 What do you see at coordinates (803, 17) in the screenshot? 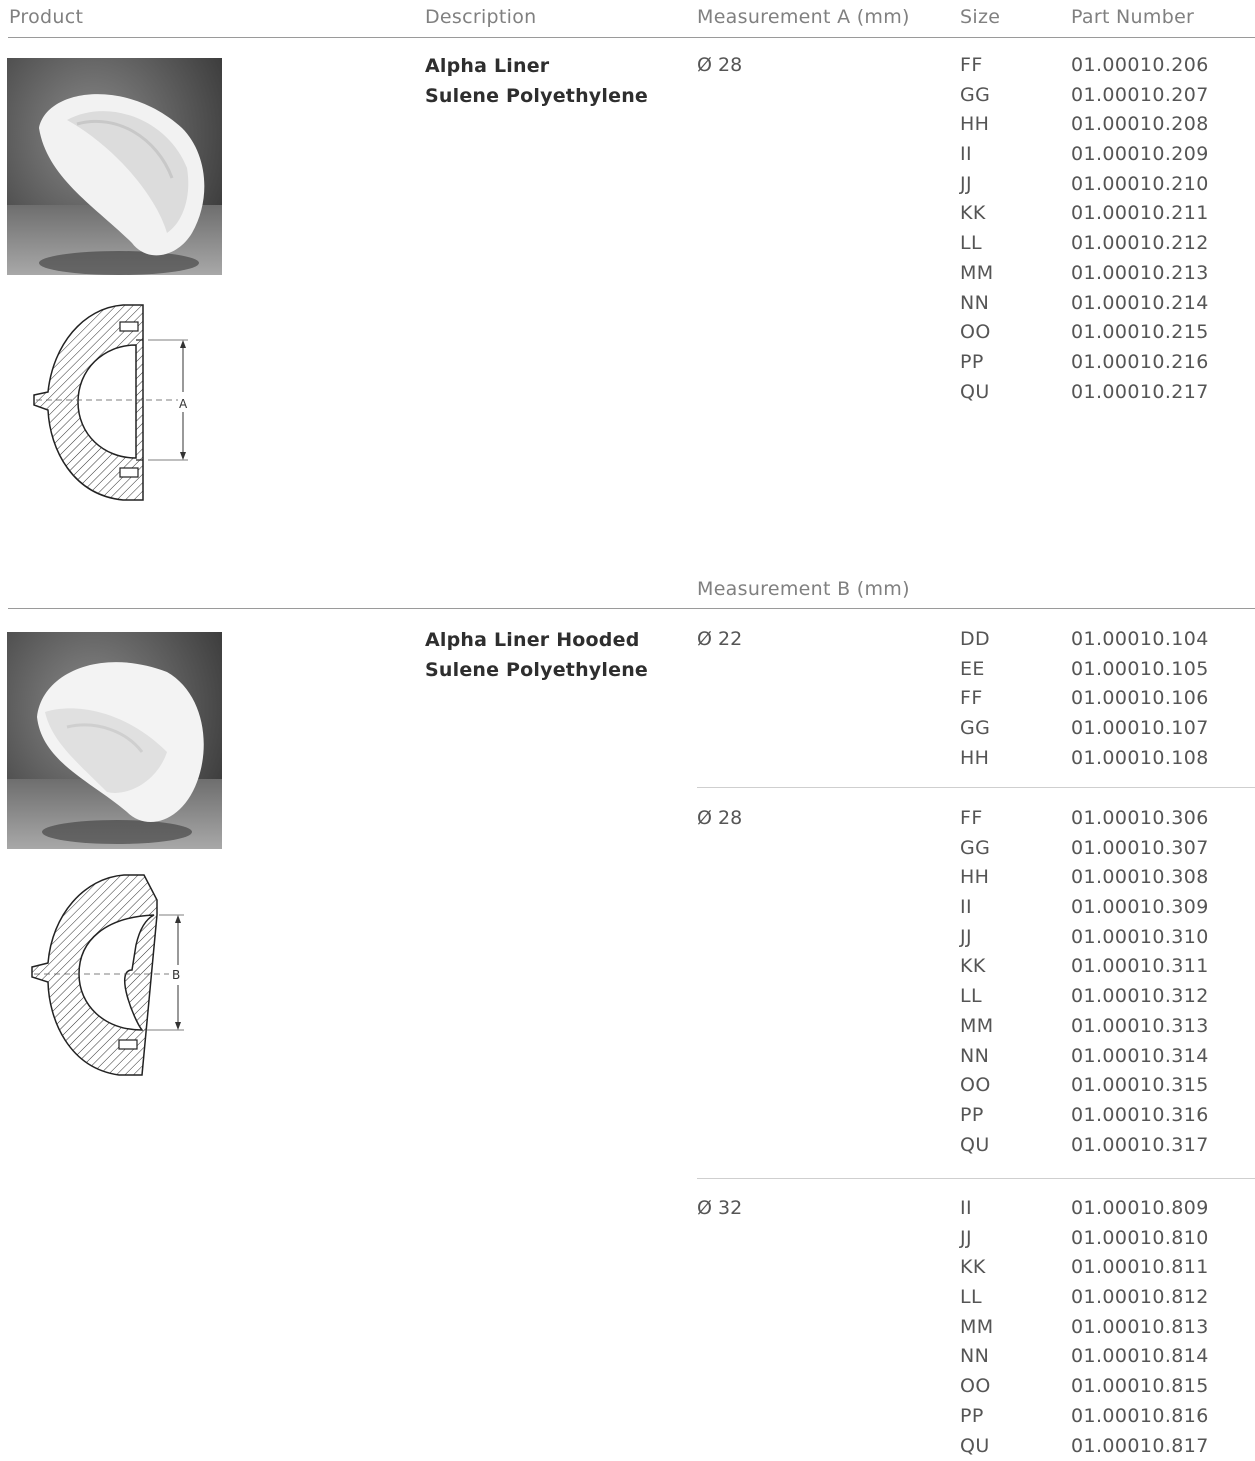
I see `header-measurement-a: Measurement A (mm)` at bounding box center [803, 17].